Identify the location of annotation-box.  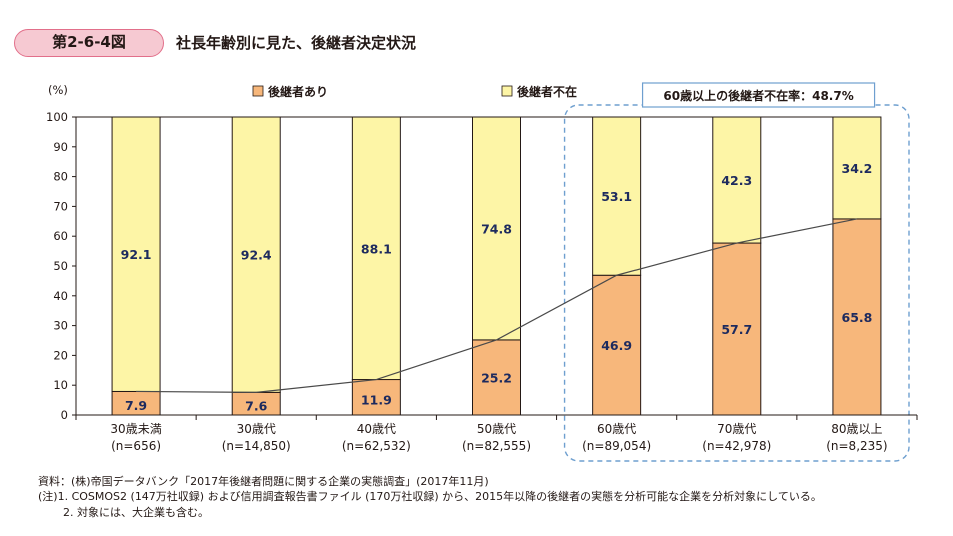
(758, 95).